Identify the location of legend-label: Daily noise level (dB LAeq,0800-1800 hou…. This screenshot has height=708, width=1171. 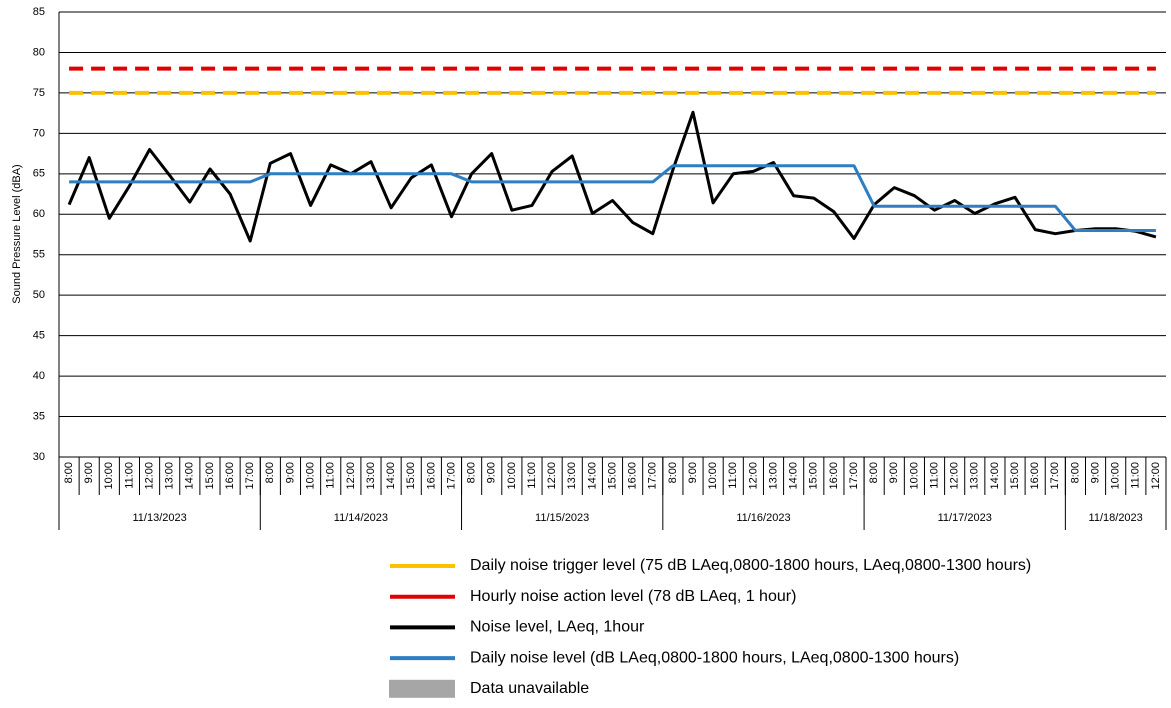
(714, 657).